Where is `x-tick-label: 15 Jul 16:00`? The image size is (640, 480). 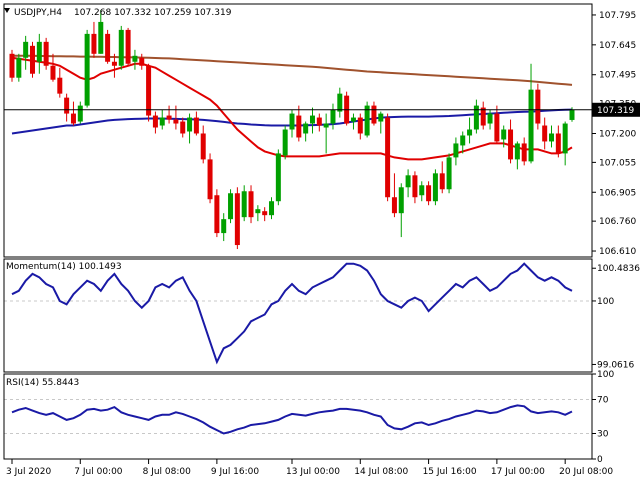
x-tick-label: 15 Jul 16:00 is located at coordinates (450, 472).